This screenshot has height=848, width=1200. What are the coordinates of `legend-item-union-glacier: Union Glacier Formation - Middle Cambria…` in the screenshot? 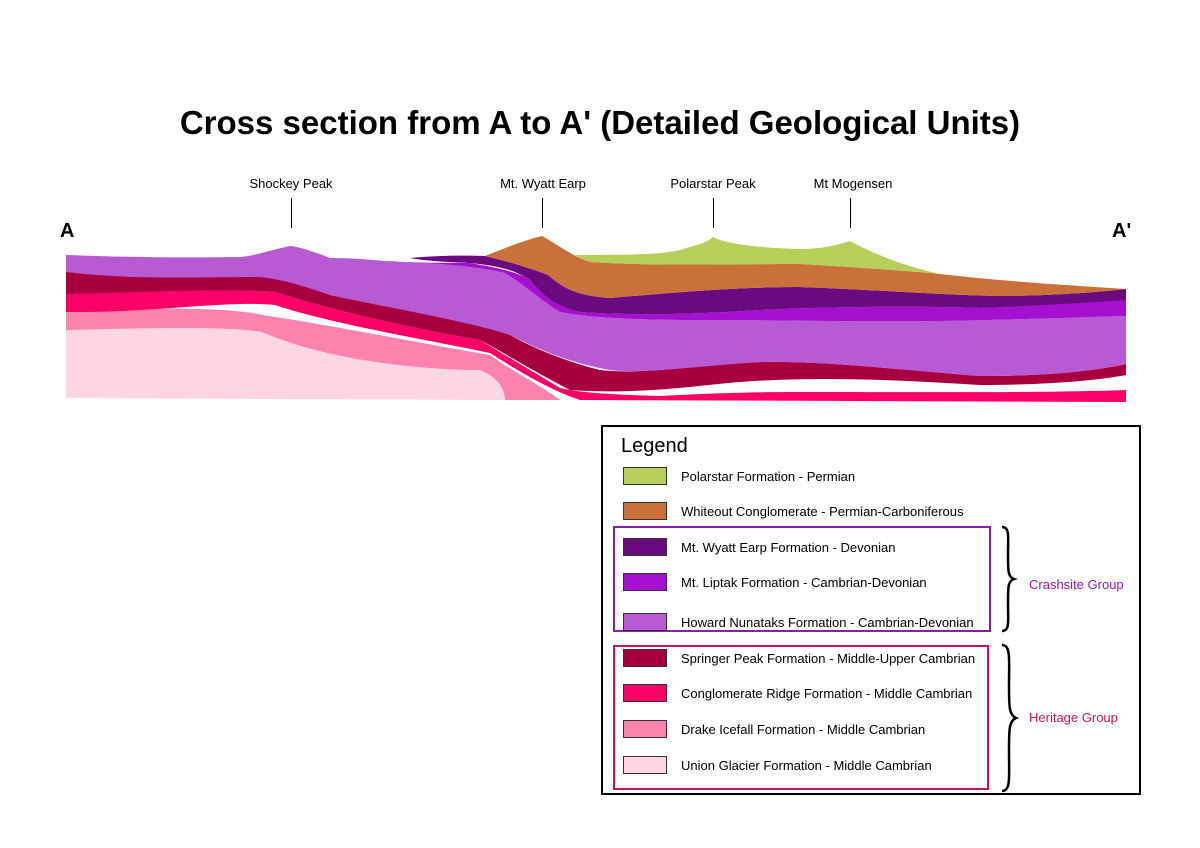 It's located at (777, 765).